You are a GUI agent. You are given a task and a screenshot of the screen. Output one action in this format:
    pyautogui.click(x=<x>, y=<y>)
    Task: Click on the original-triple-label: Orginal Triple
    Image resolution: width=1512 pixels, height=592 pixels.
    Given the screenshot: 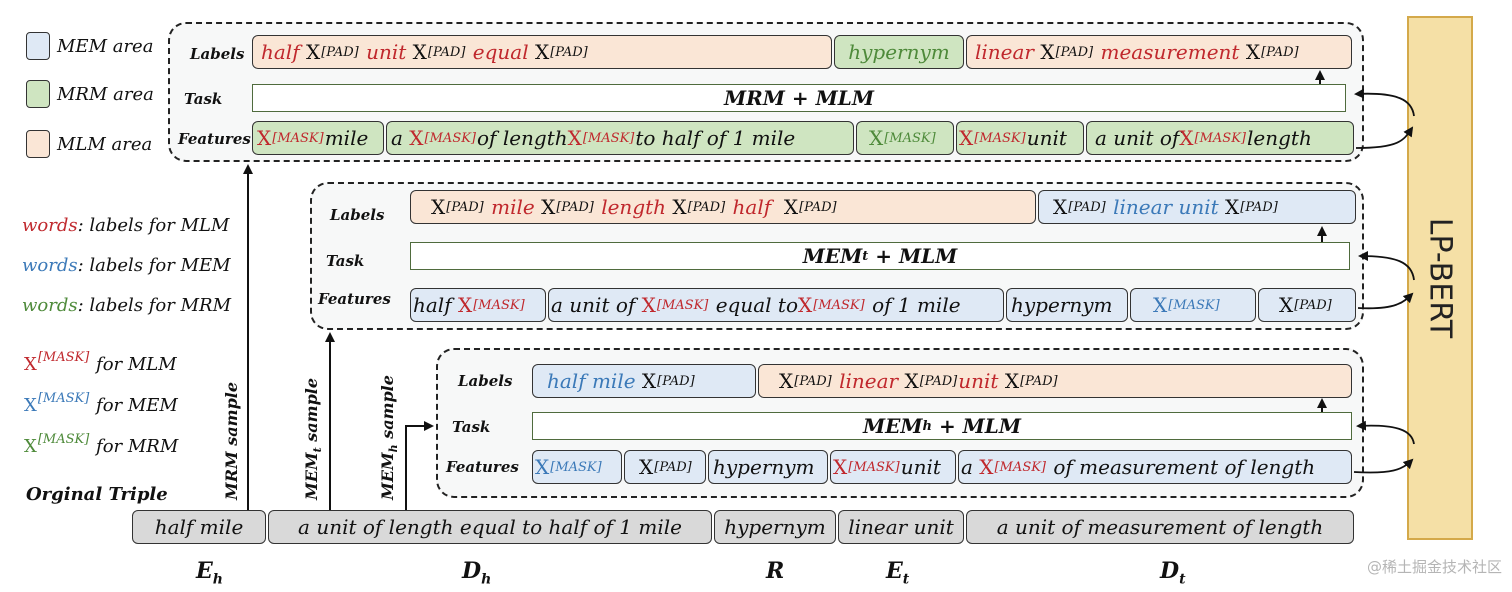 What is the action you would take?
    pyautogui.click(x=97, y=494)
    